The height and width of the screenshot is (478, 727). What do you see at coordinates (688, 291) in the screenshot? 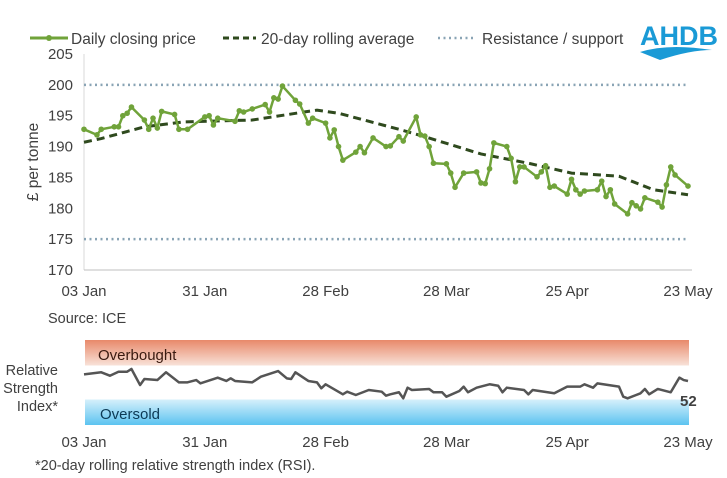
I see `x-tick-label: 23 May` at bounding box center [688, 291].